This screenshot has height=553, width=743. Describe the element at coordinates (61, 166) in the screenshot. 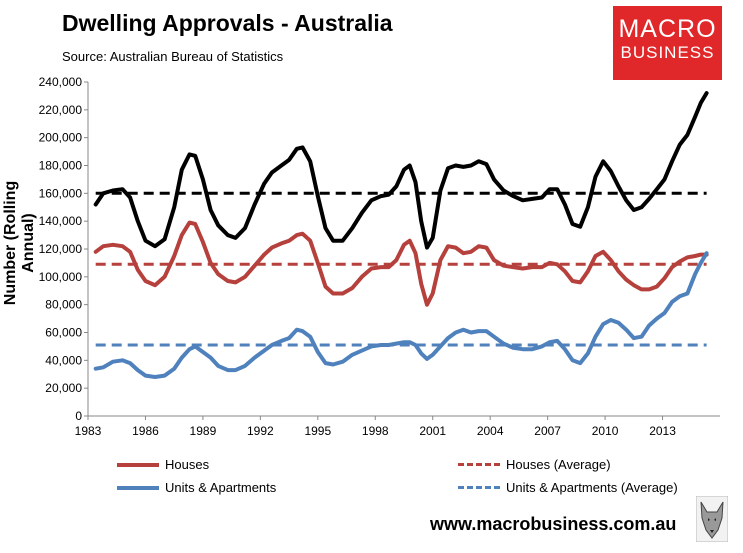

I see `y-tick-label: 180,000` at that location.